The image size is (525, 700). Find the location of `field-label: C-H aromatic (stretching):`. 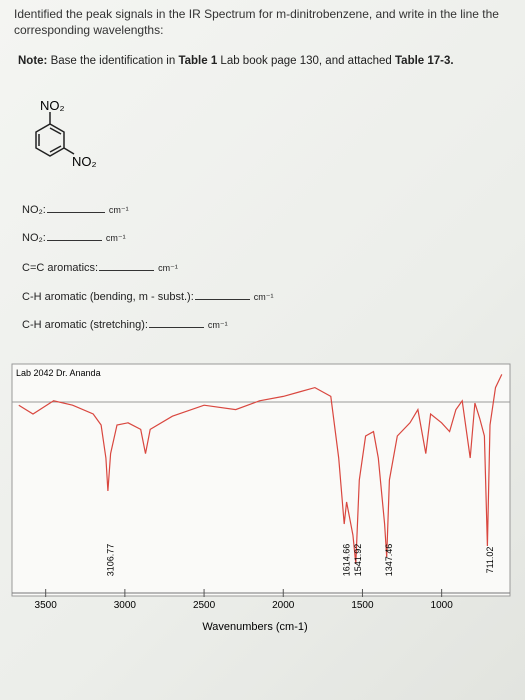

field-label: C-H aromatic (stretching): is located at coordinates (85, 325).